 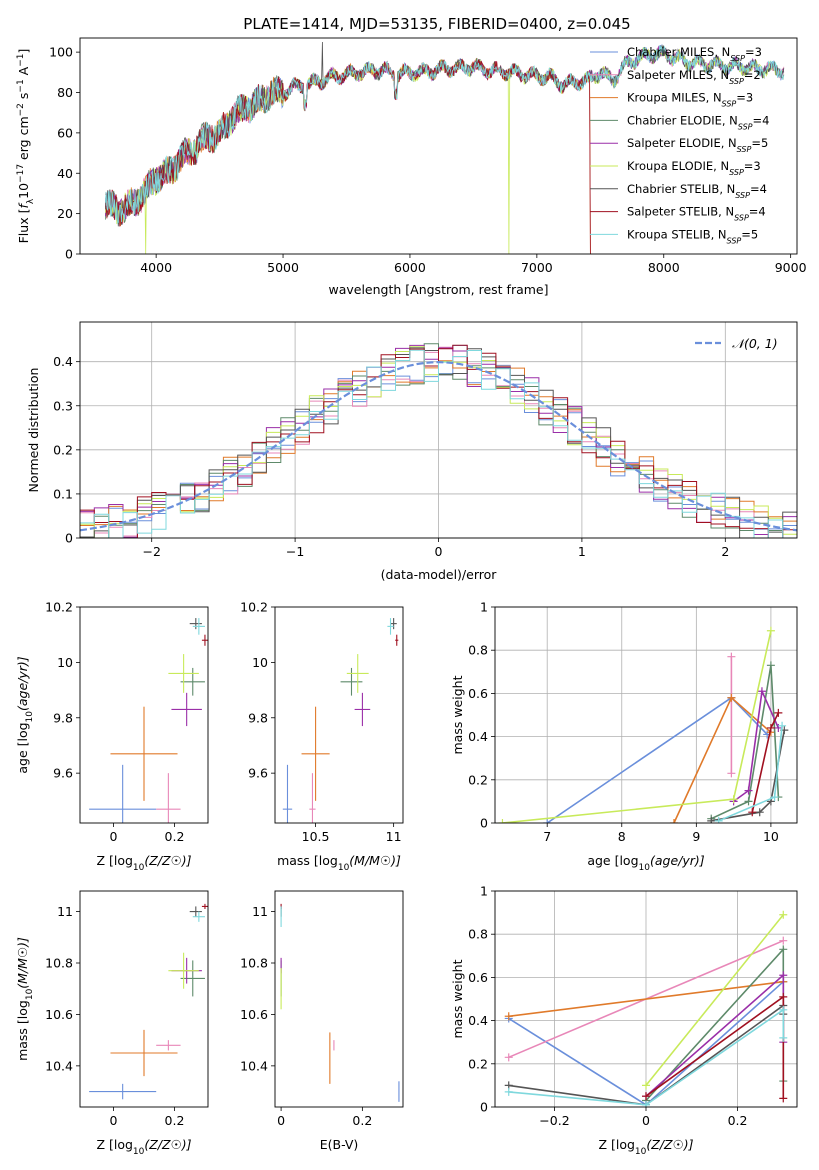 What do you see at coordinates (65, 213) in the screenshot?
I see `y-tick-label: 20` at bounding box center [65, 213].